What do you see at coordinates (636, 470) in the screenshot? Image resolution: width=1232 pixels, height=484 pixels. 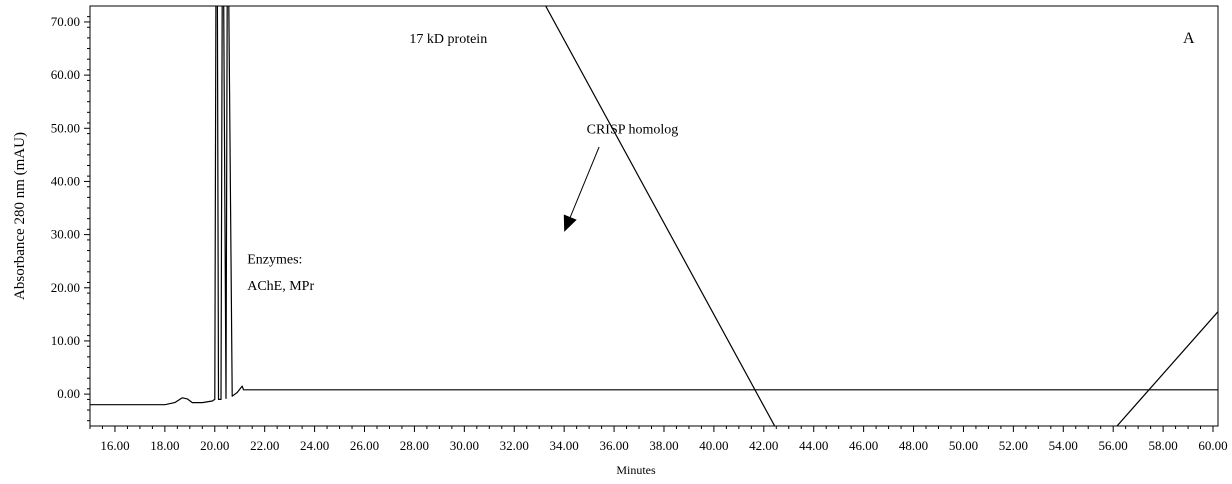 I see `x-axis-title: Minutes` at bounding box center [636, 470].